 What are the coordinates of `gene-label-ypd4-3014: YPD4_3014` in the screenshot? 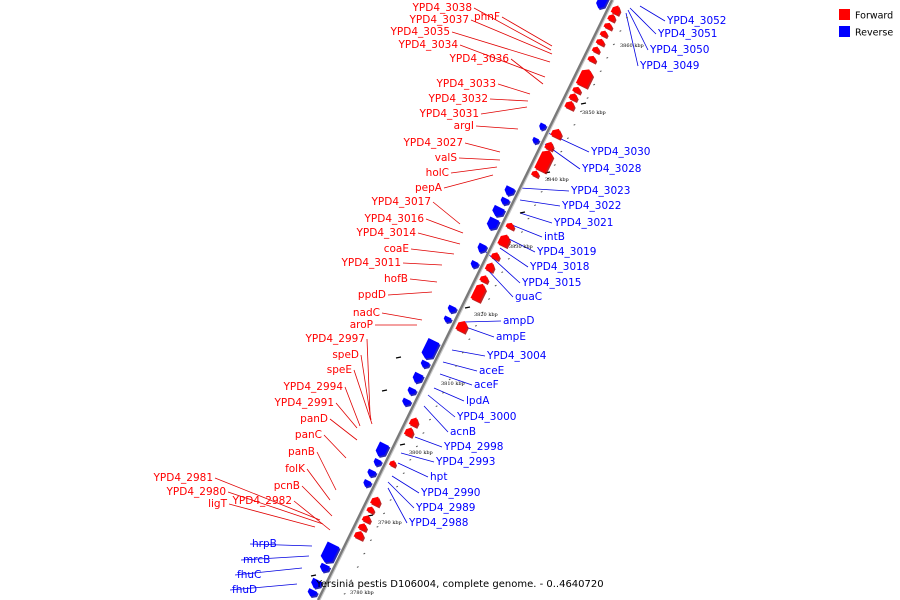 It's located at (386, 233).